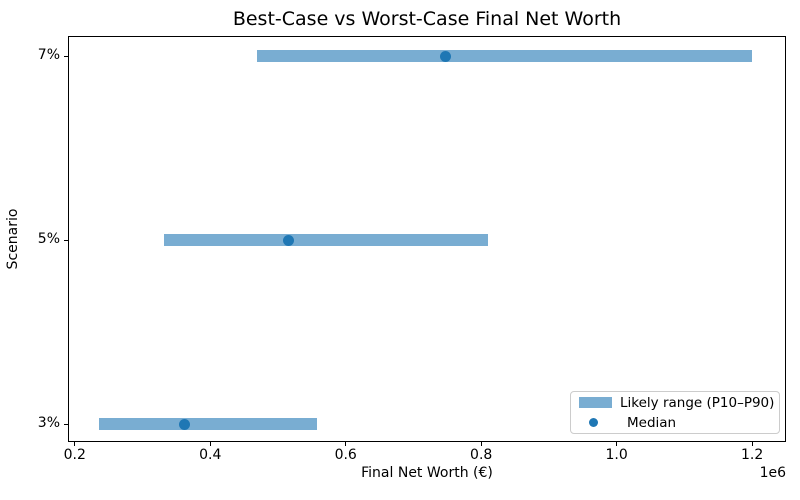 This screenshot has width=800, height=500. I want to click on legend-entry-median: Median, so click(675, 423).